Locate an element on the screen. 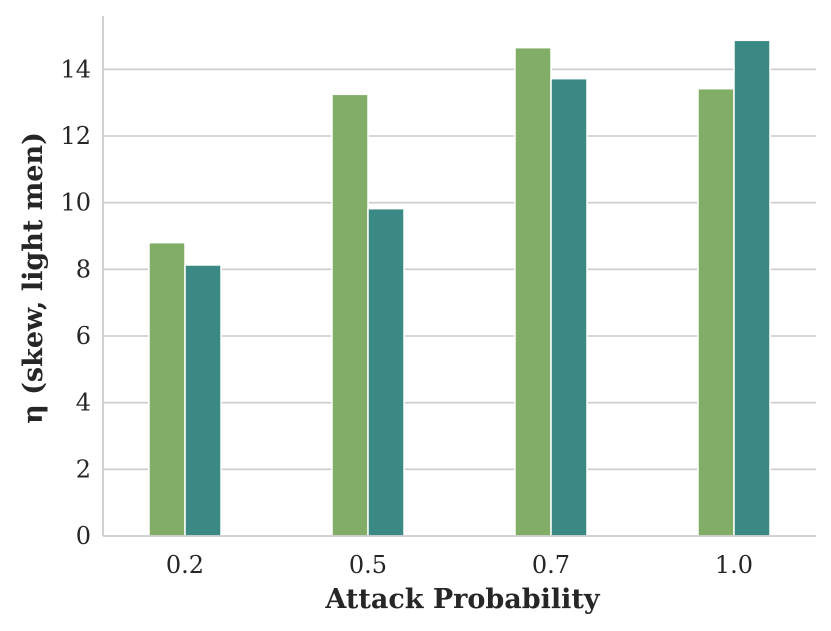  x-tick-label: 1.0 is located at coordinates (734, 565).